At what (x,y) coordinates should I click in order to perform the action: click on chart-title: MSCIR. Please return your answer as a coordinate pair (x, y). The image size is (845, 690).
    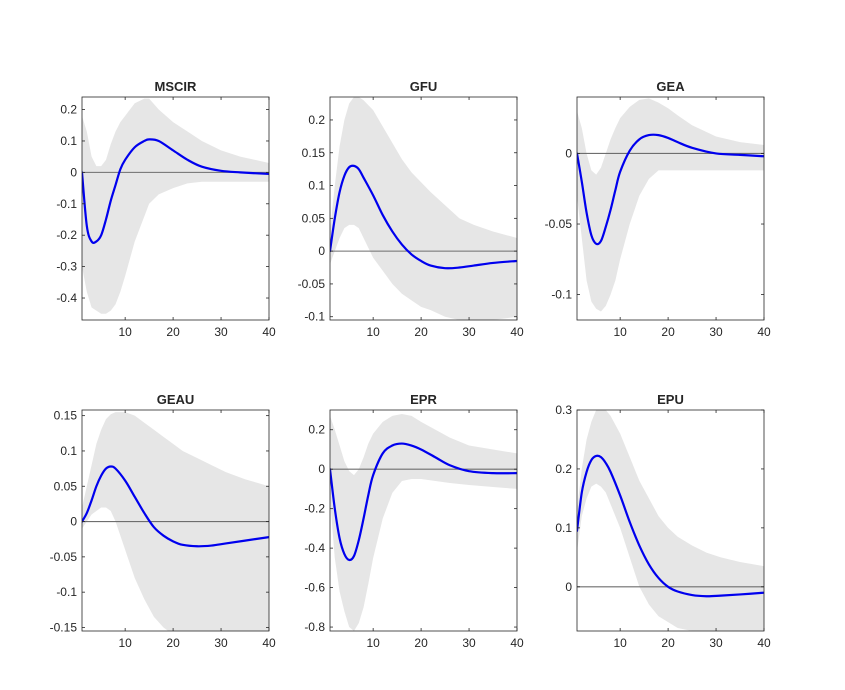
    Looking at the image, I should click on (176, 86).